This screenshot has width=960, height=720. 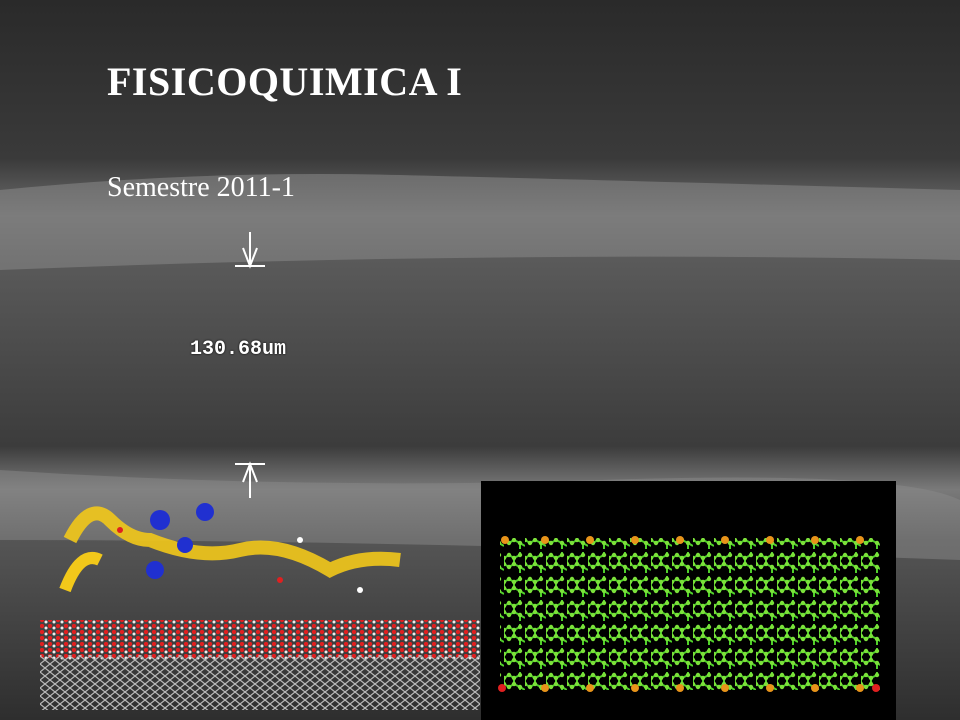 What do you see at coordinates (260, 606) in the screenshot?
I see `protein-model` at bounding box center [260, 606].